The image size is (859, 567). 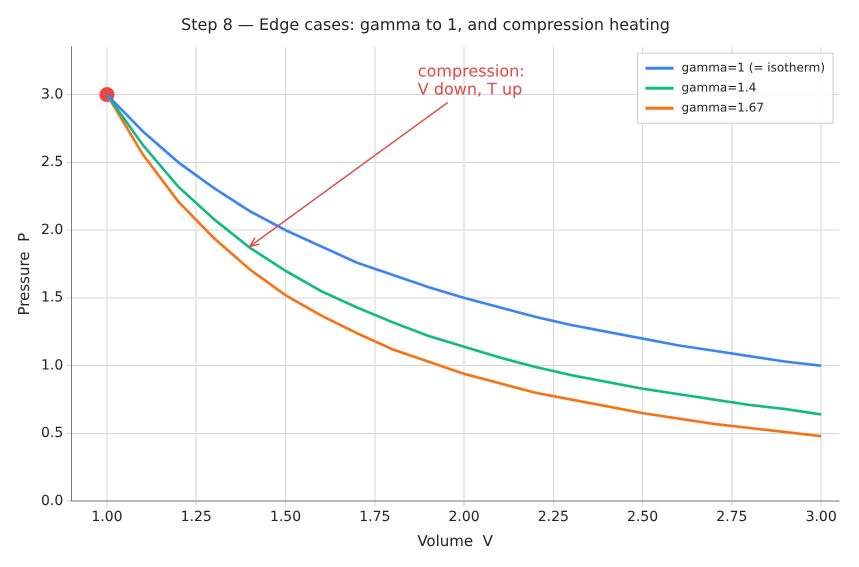 I want to click on y-tick-label: 0.5, so click(x=52, y=433).